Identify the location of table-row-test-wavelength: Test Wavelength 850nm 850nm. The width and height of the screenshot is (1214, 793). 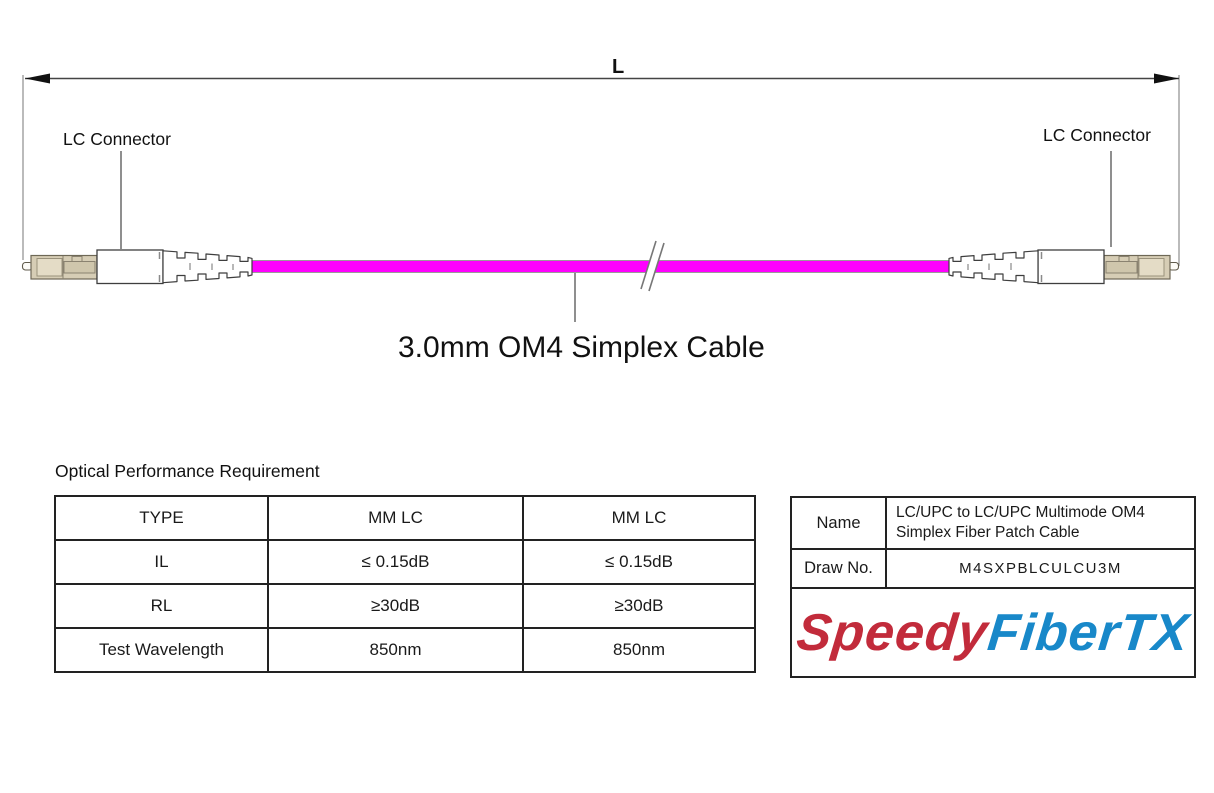
(405, 650).